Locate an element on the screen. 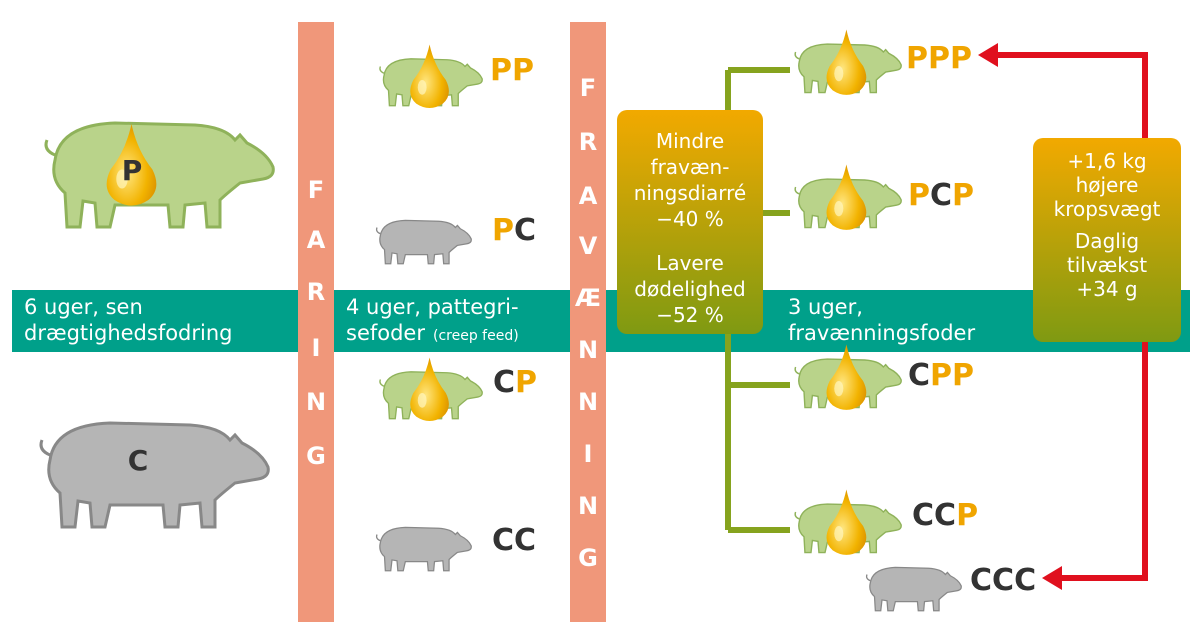  piglet-label: PP is located at coordinates (512, 70).